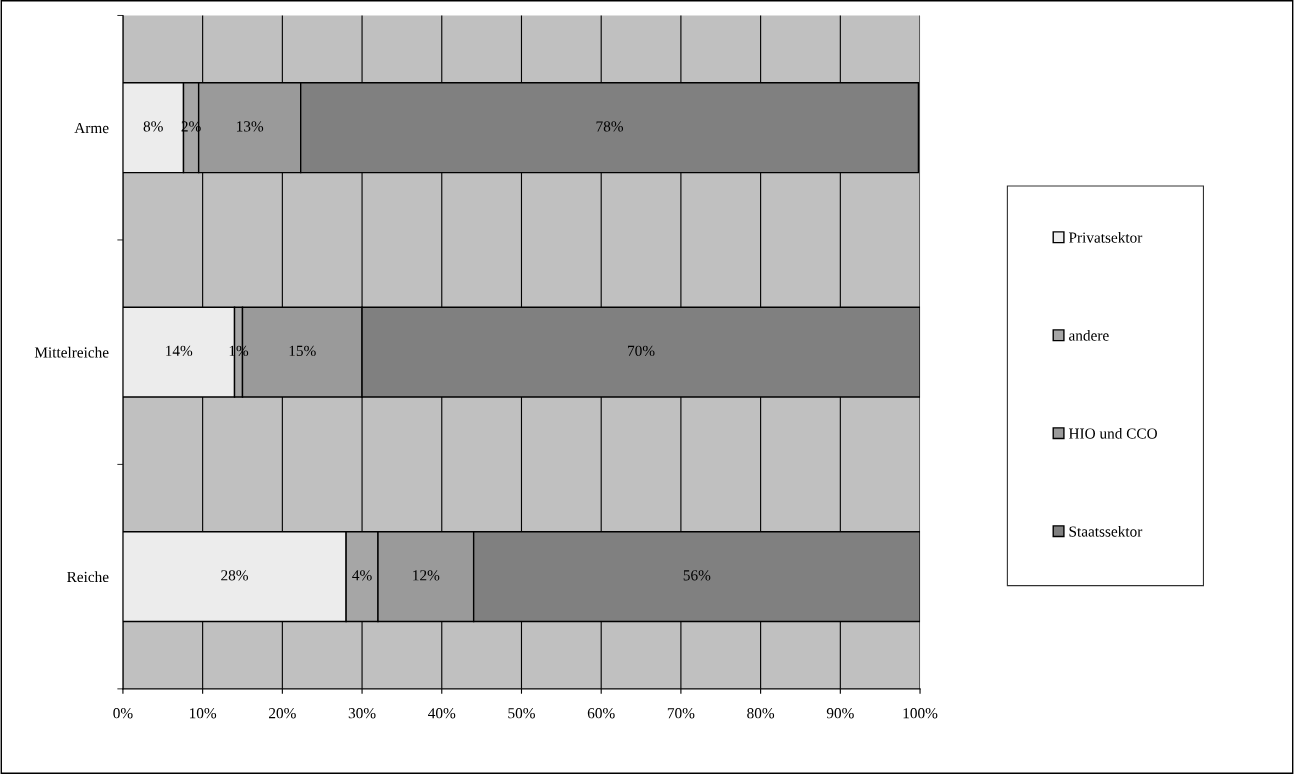 This screenshot has width=1294, height=774. What do you see at coordinates (1105, 237) in the screenshot?
I see `legend-label: Privatsektor` at bounding box center [1105, 237].